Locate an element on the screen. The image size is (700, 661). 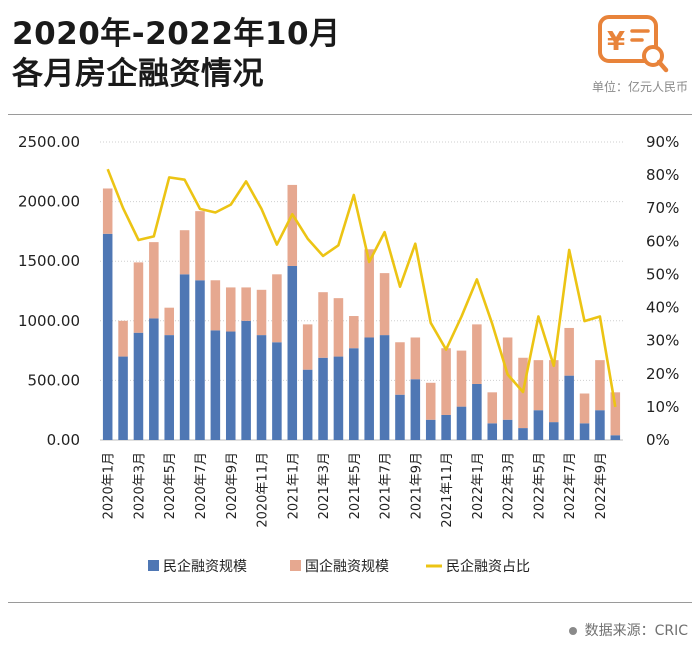
unit-label: 单位：亿元人民币 is located at coordinates (639, 87).